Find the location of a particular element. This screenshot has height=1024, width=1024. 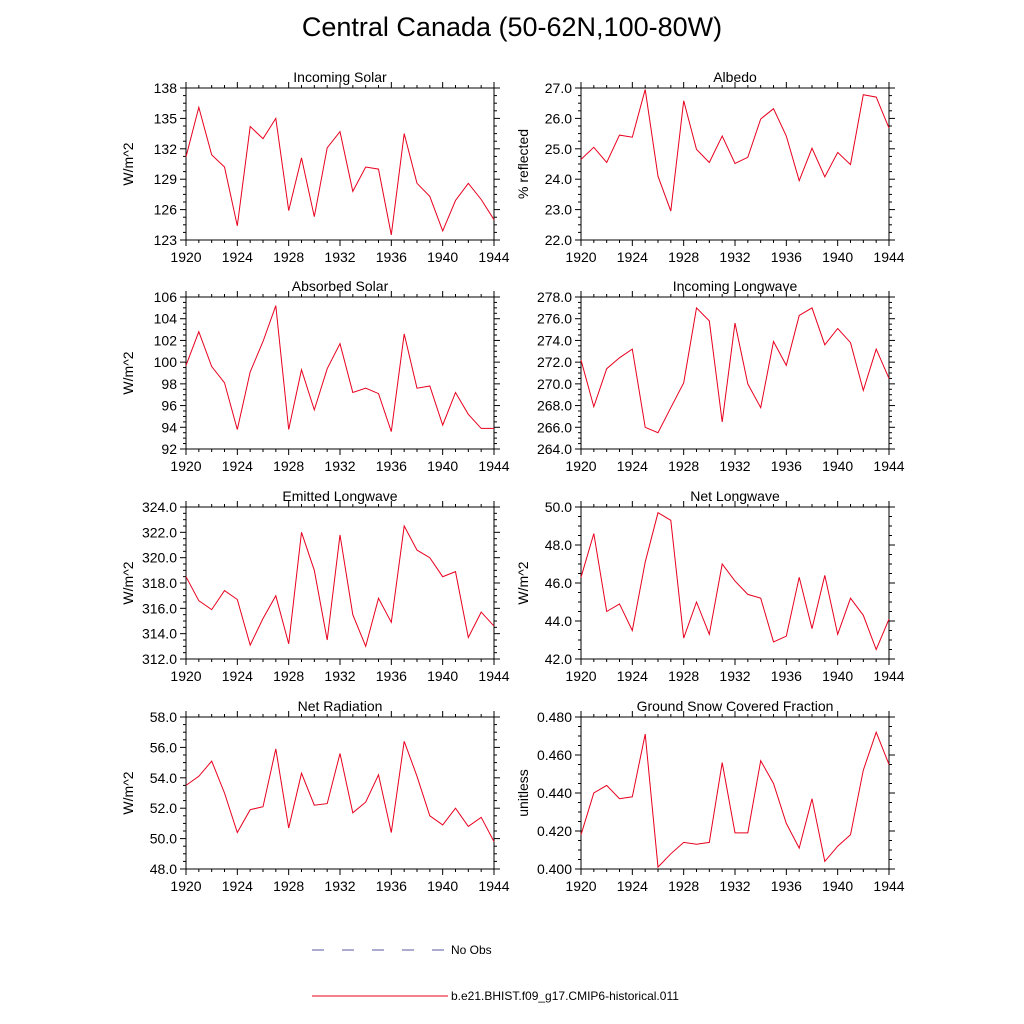

y-tick-label: 268.0 is located at coordinates (554, 406).